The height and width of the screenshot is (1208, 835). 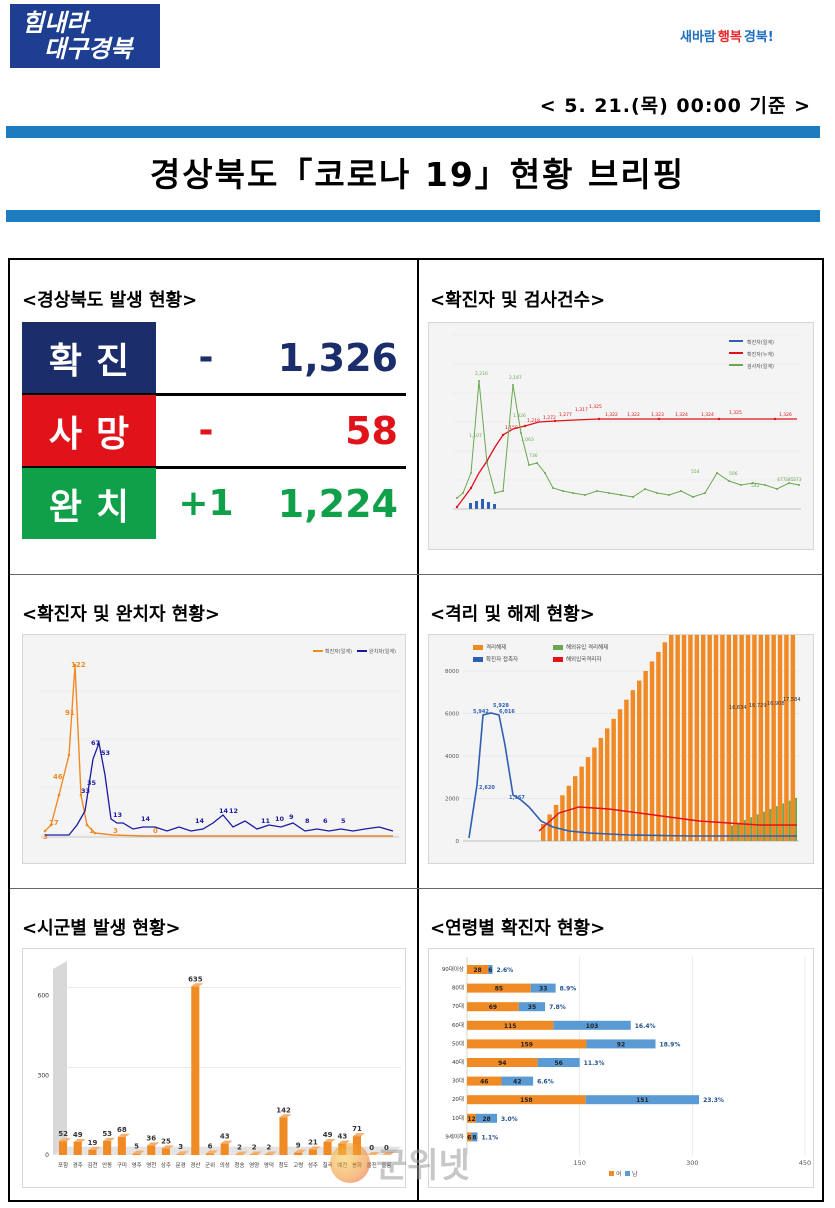 I want to click on data-label: 1,324, so click(x=681, y=415).